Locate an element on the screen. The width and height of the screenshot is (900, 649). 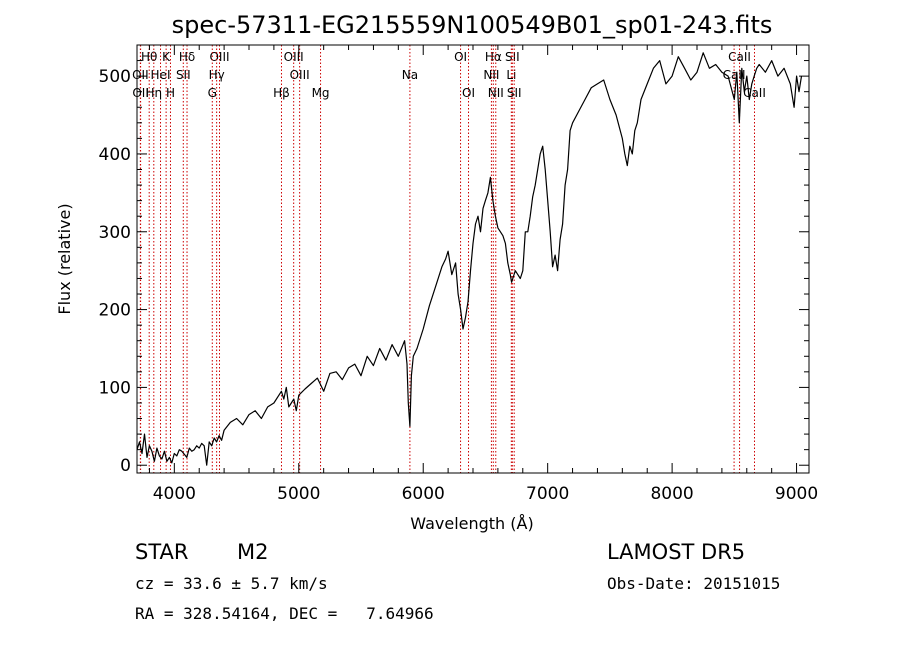
spectral-line-label-10: HeI is located at coordinates (161, 75).